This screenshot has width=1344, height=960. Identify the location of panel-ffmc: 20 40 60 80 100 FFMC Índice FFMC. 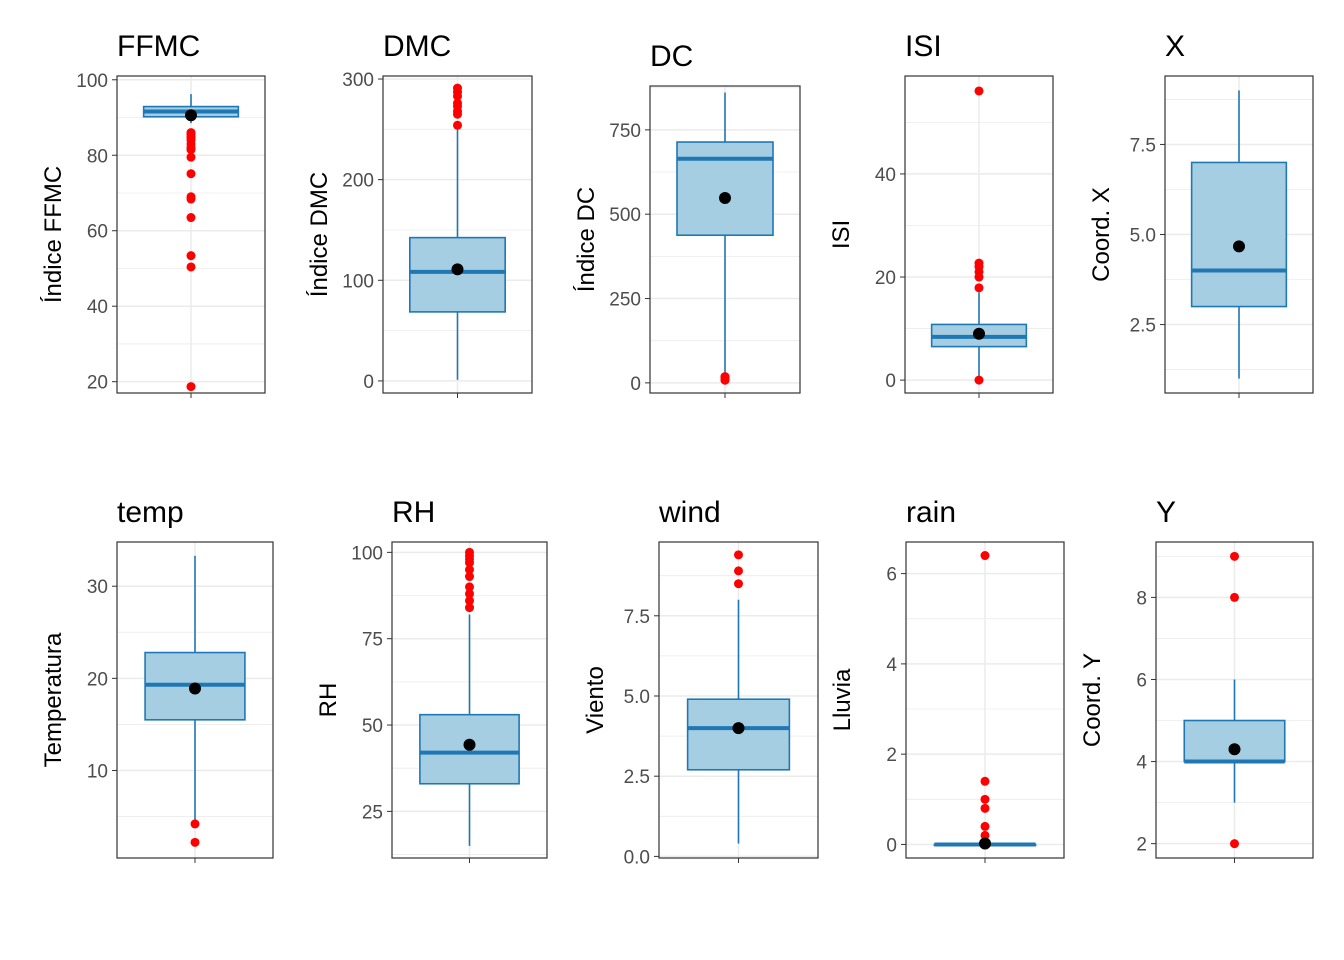
(153, 214).